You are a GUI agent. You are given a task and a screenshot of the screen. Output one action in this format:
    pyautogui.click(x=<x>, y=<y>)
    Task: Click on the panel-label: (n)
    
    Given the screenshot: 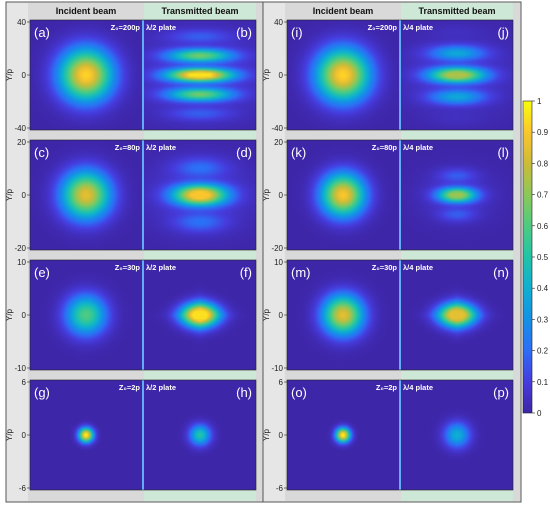 What is the action you would take?
    pyautogui.click(x=501, y=272)
    